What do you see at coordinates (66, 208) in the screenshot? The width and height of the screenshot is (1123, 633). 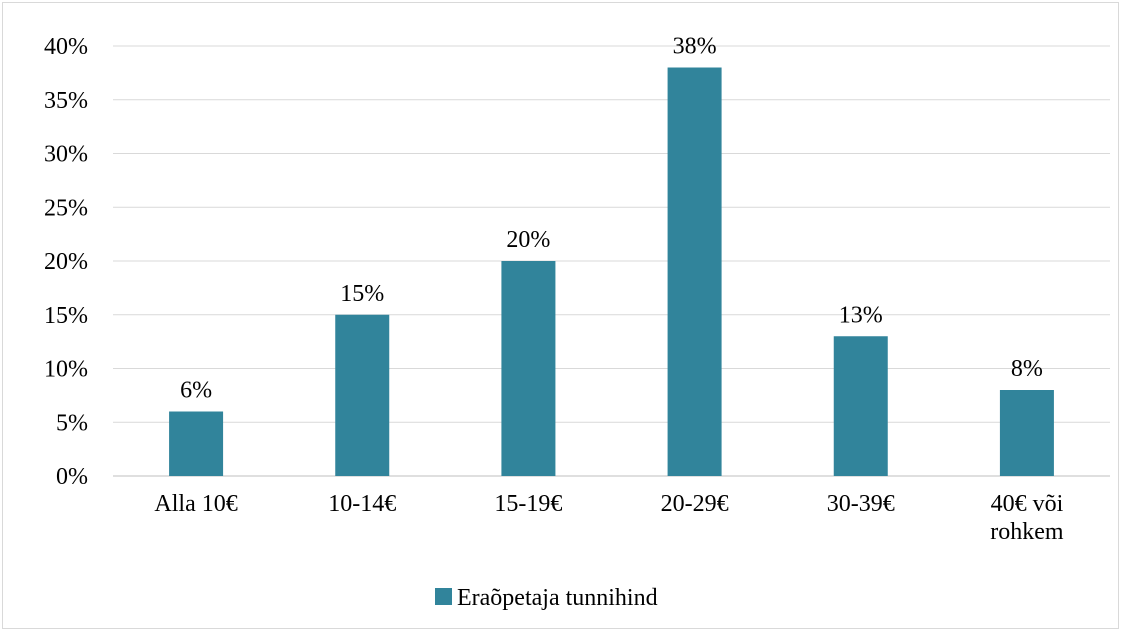 I see `y-tick-label: 25%` at bounding box center [66, 208].